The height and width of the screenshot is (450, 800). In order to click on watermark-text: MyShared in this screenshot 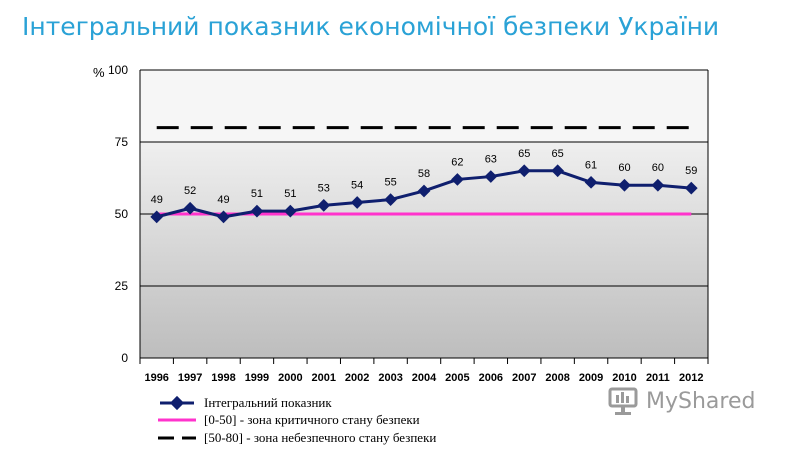, I will do `click(701, 401)`.